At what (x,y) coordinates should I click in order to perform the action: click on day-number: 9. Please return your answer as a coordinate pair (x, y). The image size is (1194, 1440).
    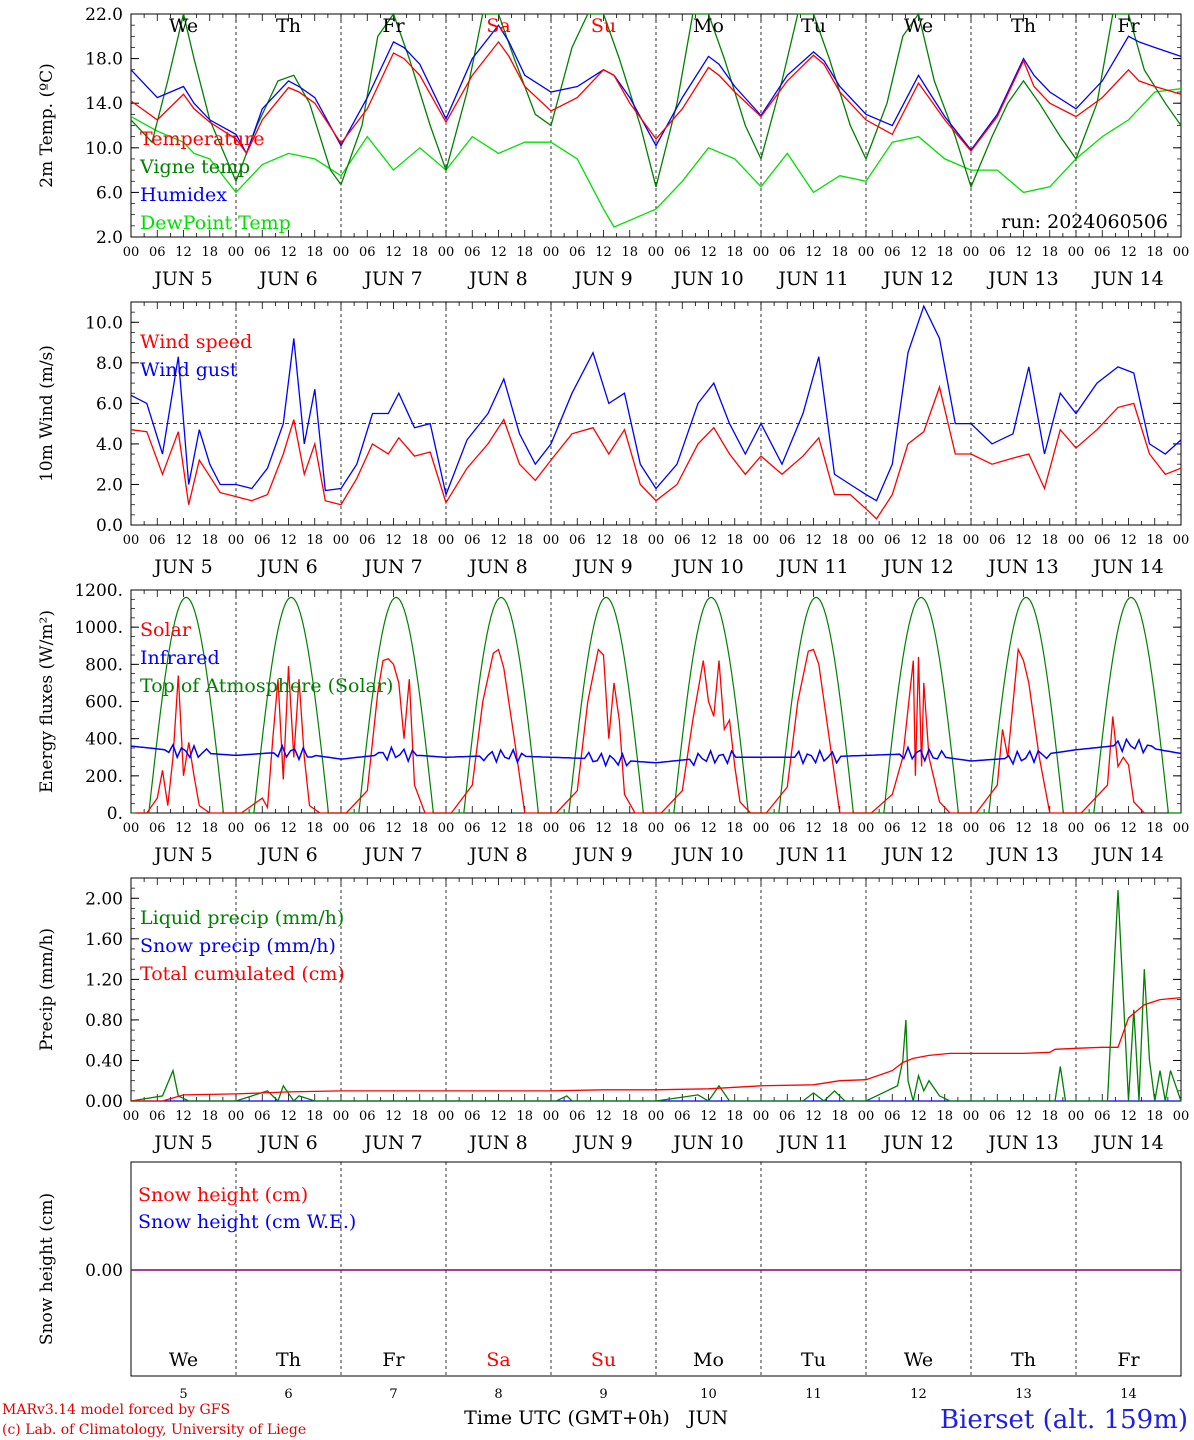
    Looking at the image, I should click on (603, 1394).